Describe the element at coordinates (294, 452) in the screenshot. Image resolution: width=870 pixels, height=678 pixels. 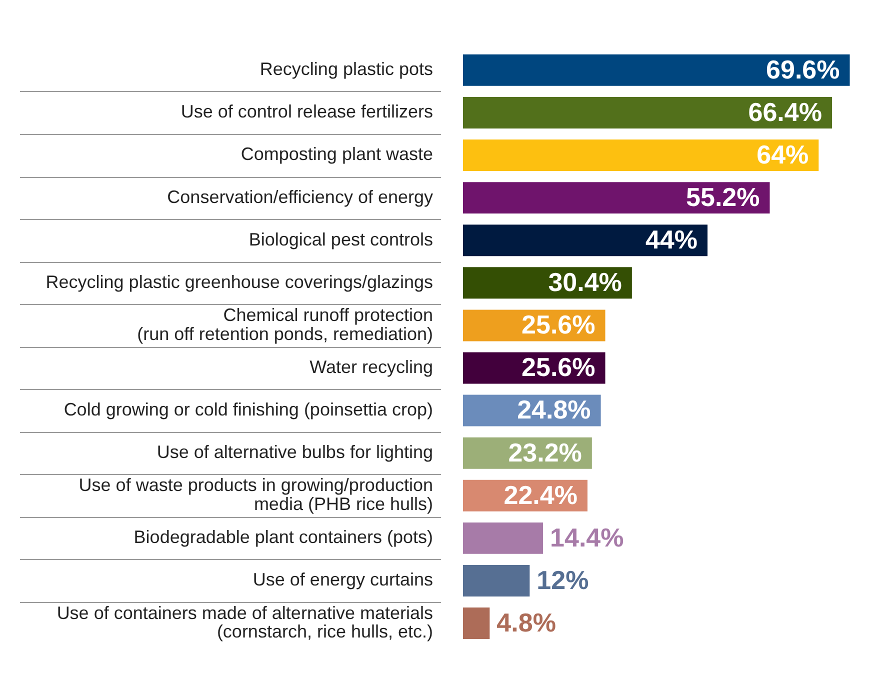
I see `y-tick-label: Use of alternative bulbs for lighting` at that location.